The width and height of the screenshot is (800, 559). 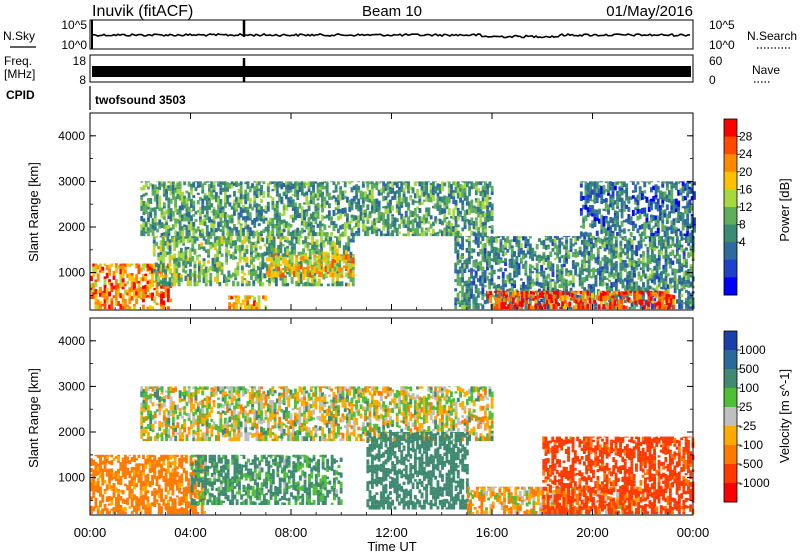 What do you see at coordinates (71, 227) in the screenshot?
I see `y-tick-label: 2000` at bounding box center [71, 227].